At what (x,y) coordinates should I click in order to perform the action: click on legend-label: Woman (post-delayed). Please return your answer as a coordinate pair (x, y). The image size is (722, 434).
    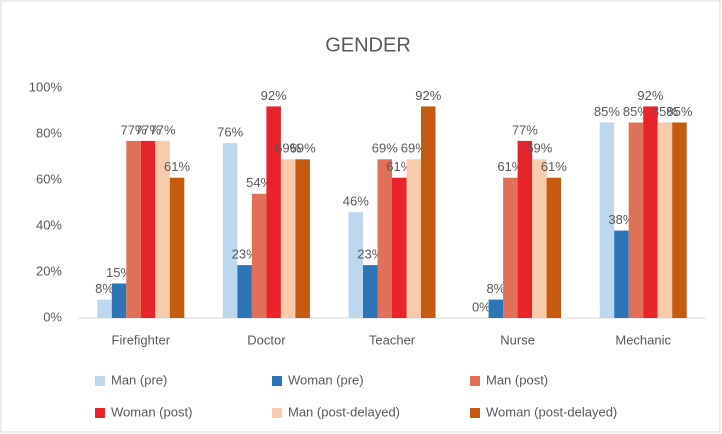
    Looking at the image, I should click on (551, 411).